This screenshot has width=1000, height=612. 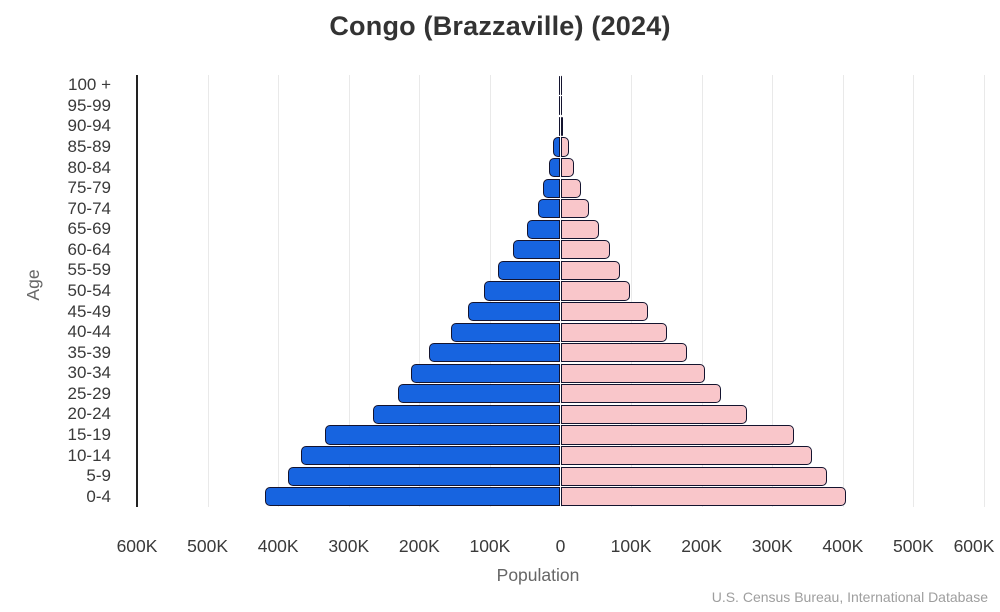 What do you see at coordinates (89, 85) in the screenshot?
I see `y-tick-label: 100 +` at bounding box center [89, 85].